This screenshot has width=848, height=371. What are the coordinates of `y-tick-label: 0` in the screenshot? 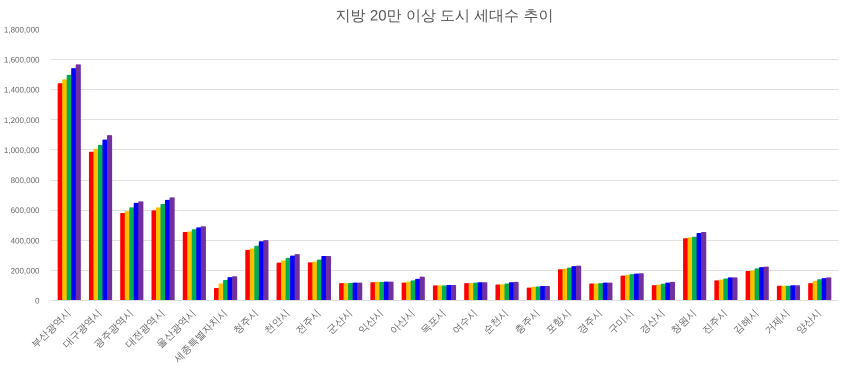 It's located at (37, 301).